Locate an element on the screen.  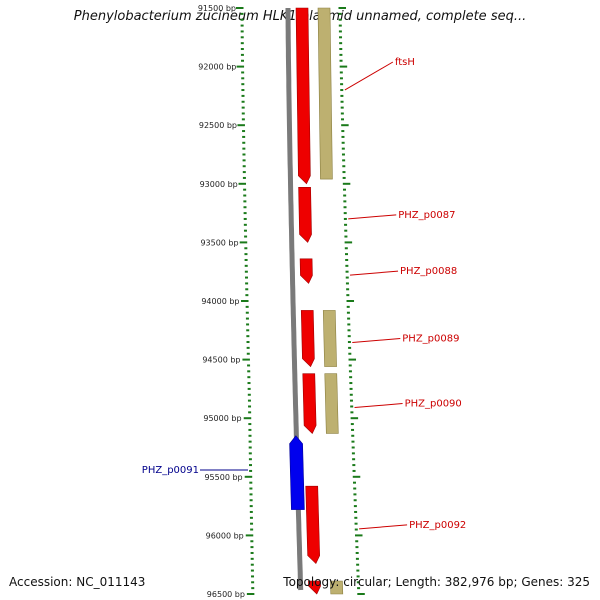
tick-label: 94500 bp is located at coordinates (221, 360).